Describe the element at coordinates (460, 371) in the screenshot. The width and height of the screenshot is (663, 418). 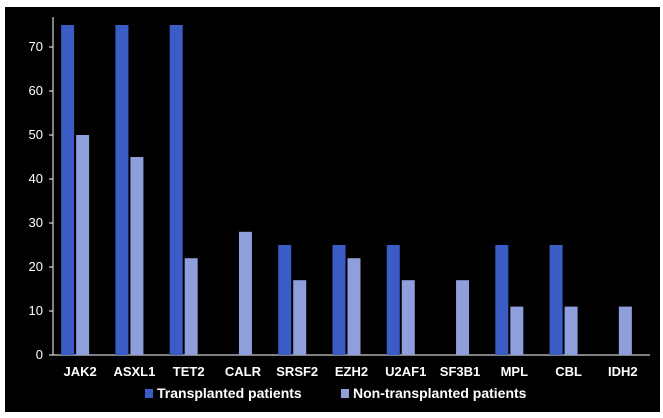
I see `x-category-label: SF3B1` at that location.